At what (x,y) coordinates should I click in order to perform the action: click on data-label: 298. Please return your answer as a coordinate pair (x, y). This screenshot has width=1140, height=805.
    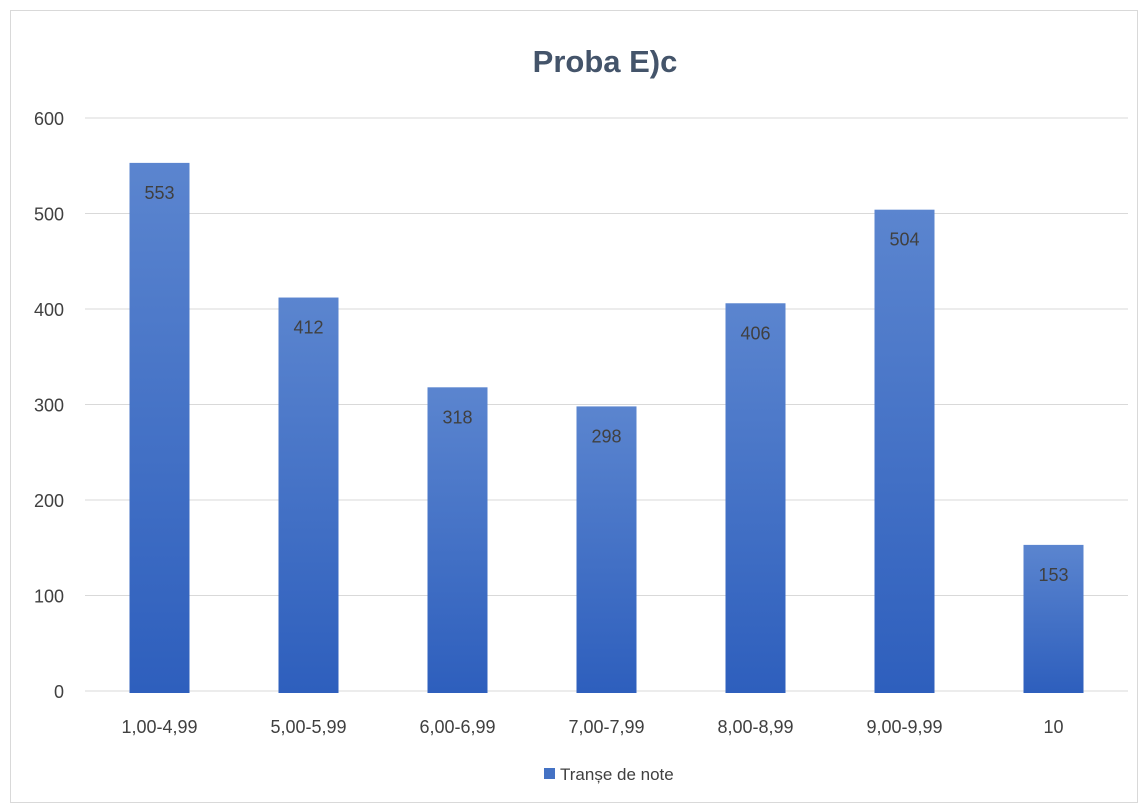
    Looking at the image, I should click on (606, 436).